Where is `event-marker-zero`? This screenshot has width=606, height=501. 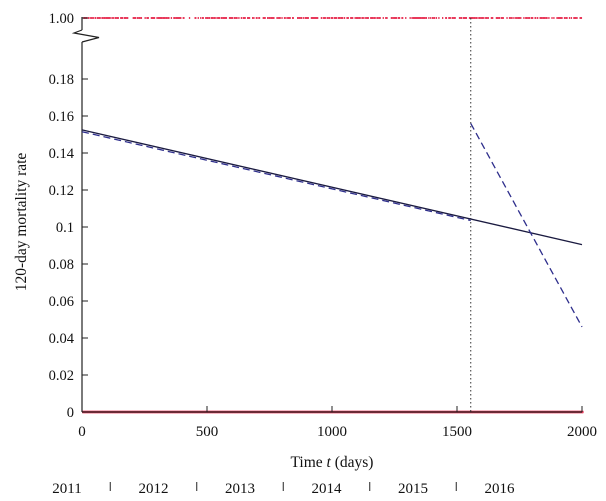 event-marker-zero is located at coordinates (583, 412).